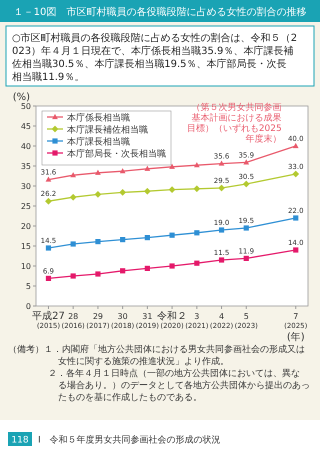  I want to click on y-axis-title: (%), so click(21, 97).